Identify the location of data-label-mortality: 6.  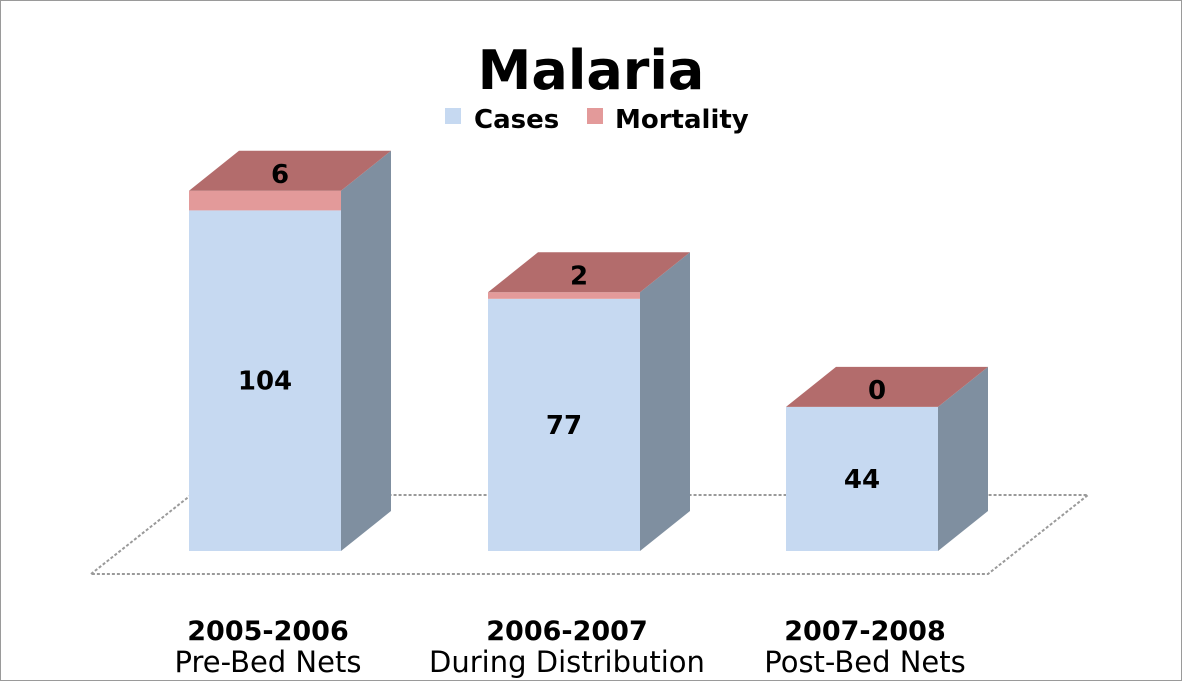
(280, 175).